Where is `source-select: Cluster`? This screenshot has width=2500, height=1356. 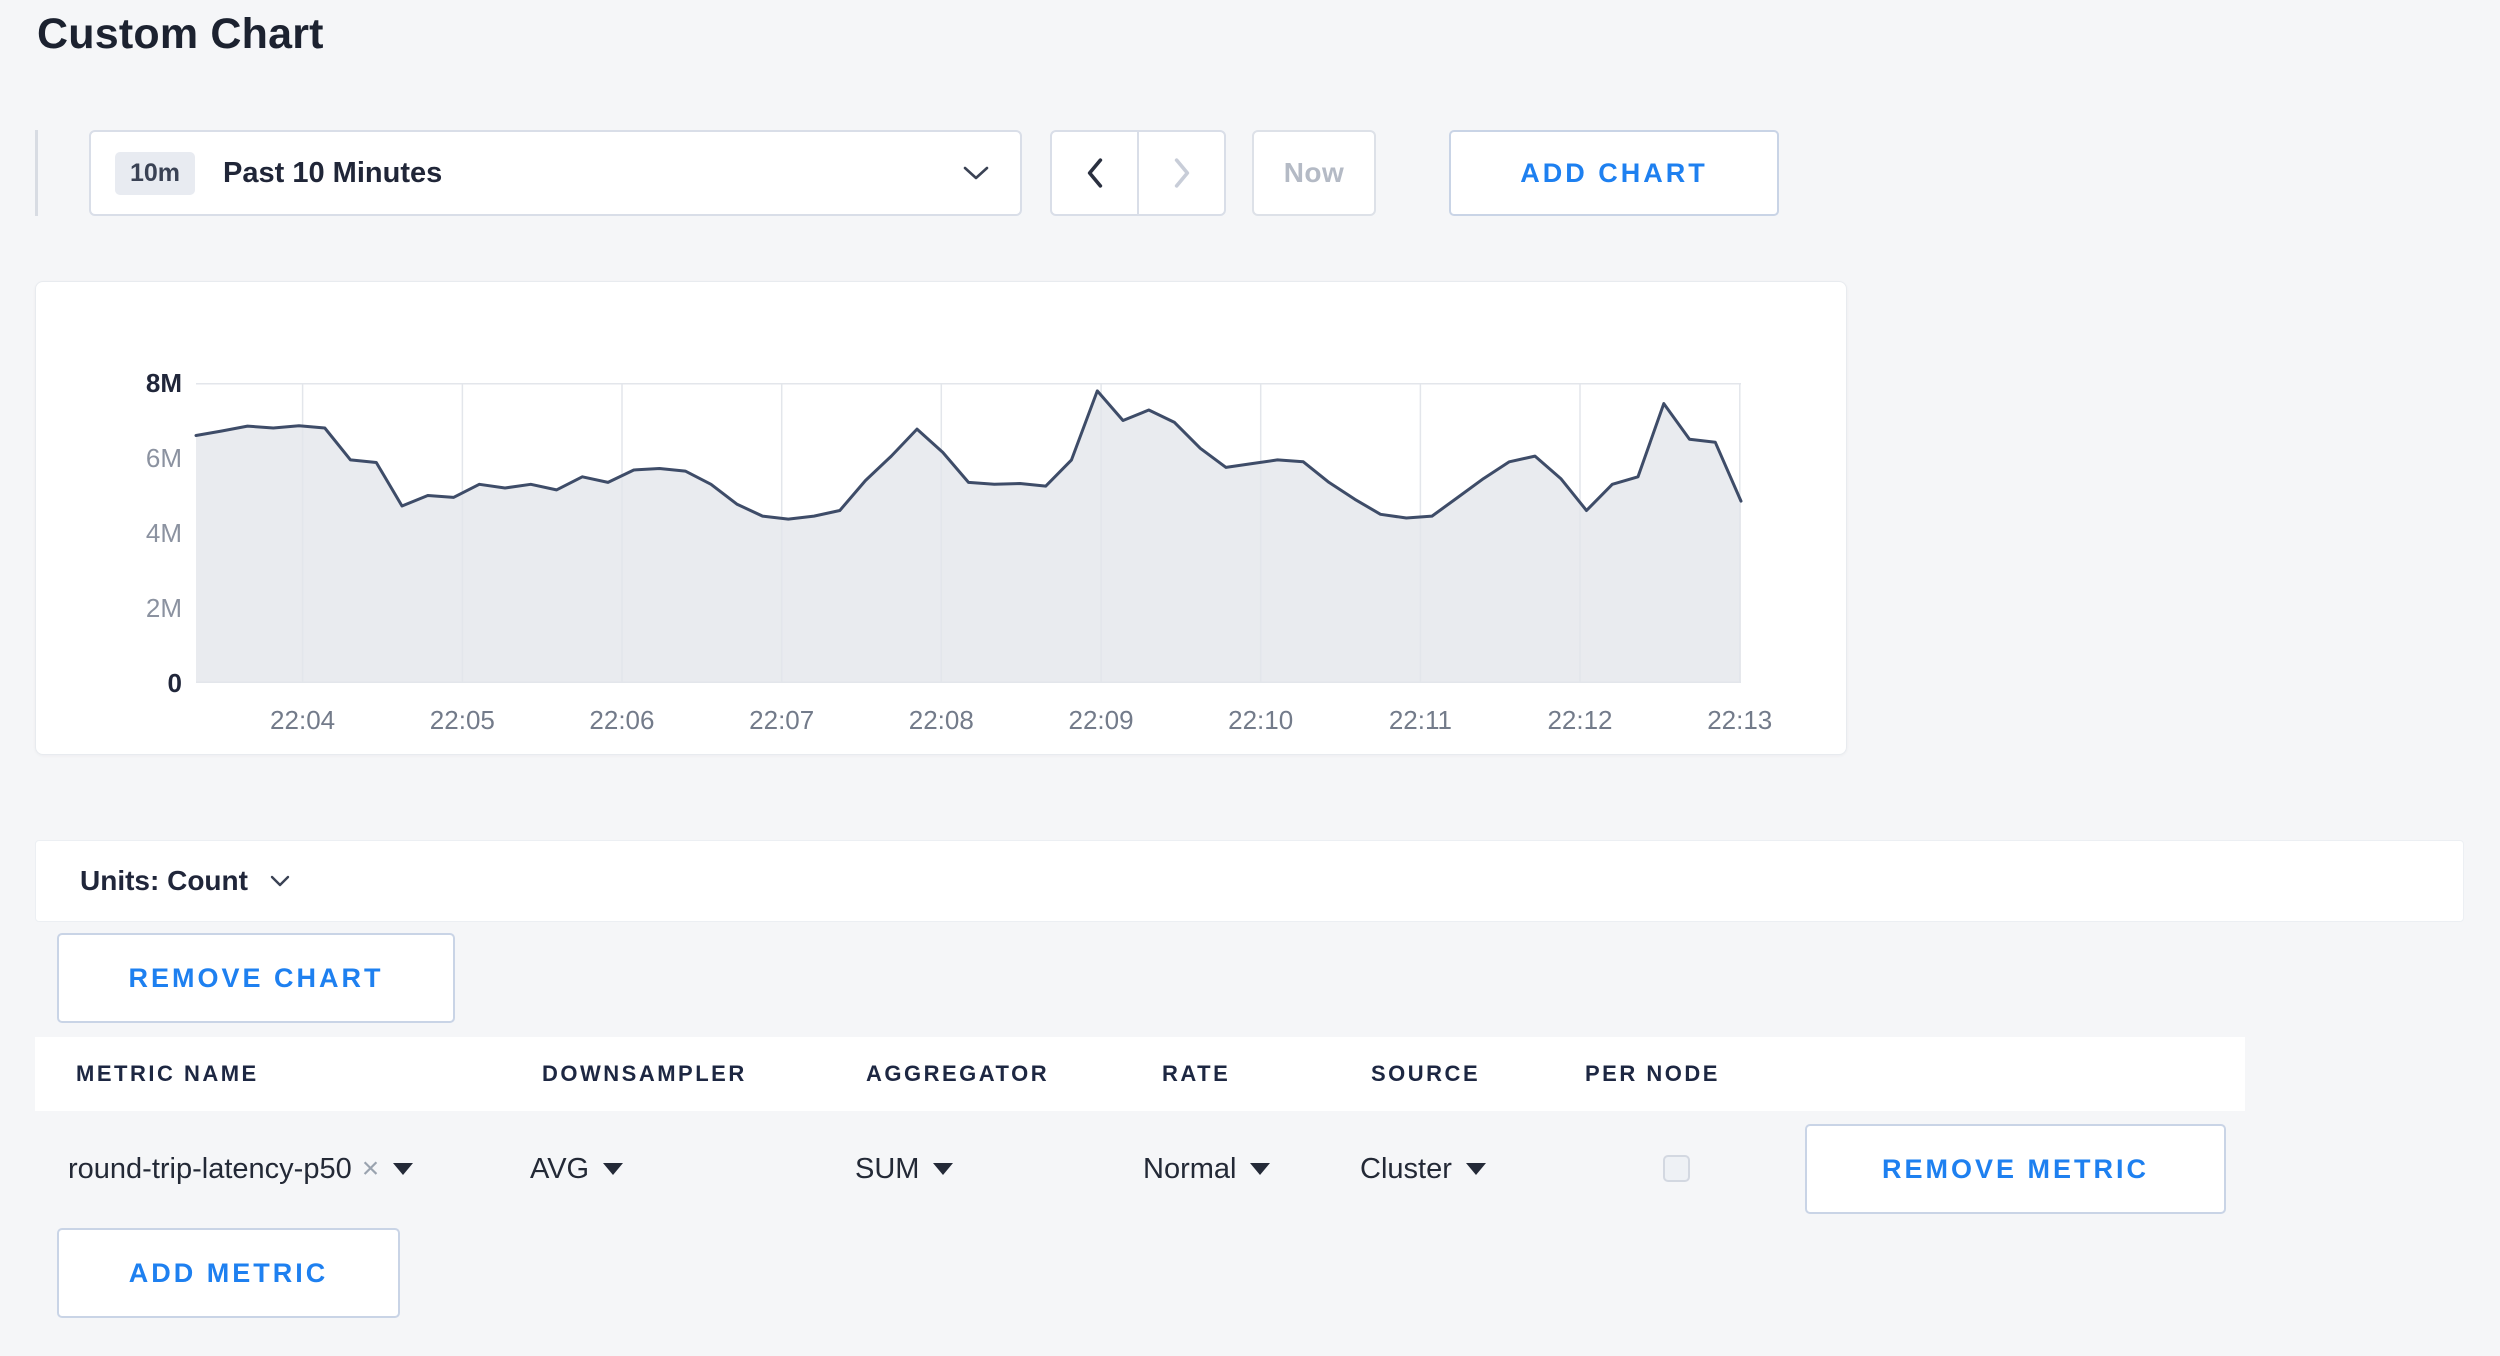 source-select: Cluster is located at coordinates (1423, 1169).